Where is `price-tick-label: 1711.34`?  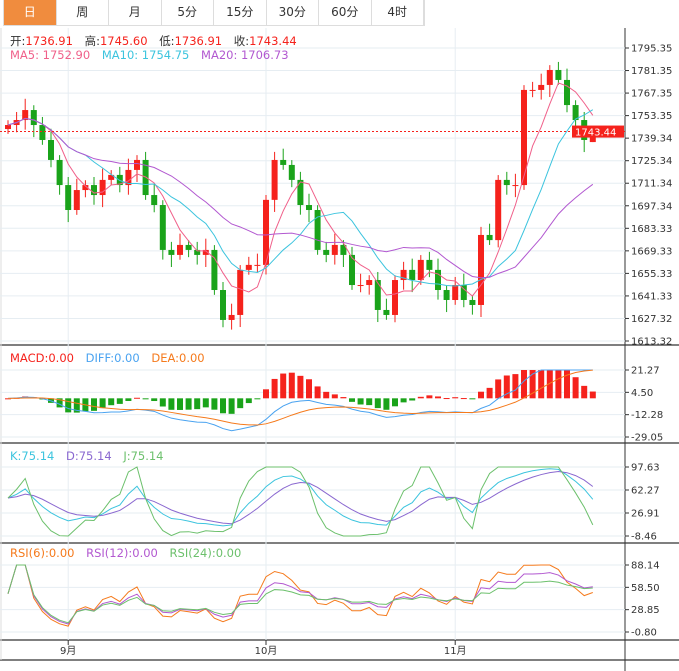
price-tick-label: 1711.34 is located at coordinates (651, 184).